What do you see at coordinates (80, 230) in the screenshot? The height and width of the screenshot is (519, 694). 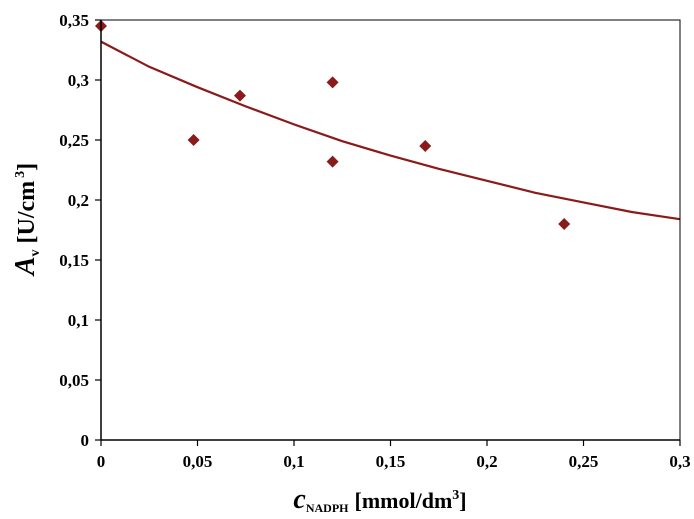 I see `y-ticks: 0 0,05 0,1 0,15 0,2 0,25 0,3 0,35` at bounding box center [80, 230].